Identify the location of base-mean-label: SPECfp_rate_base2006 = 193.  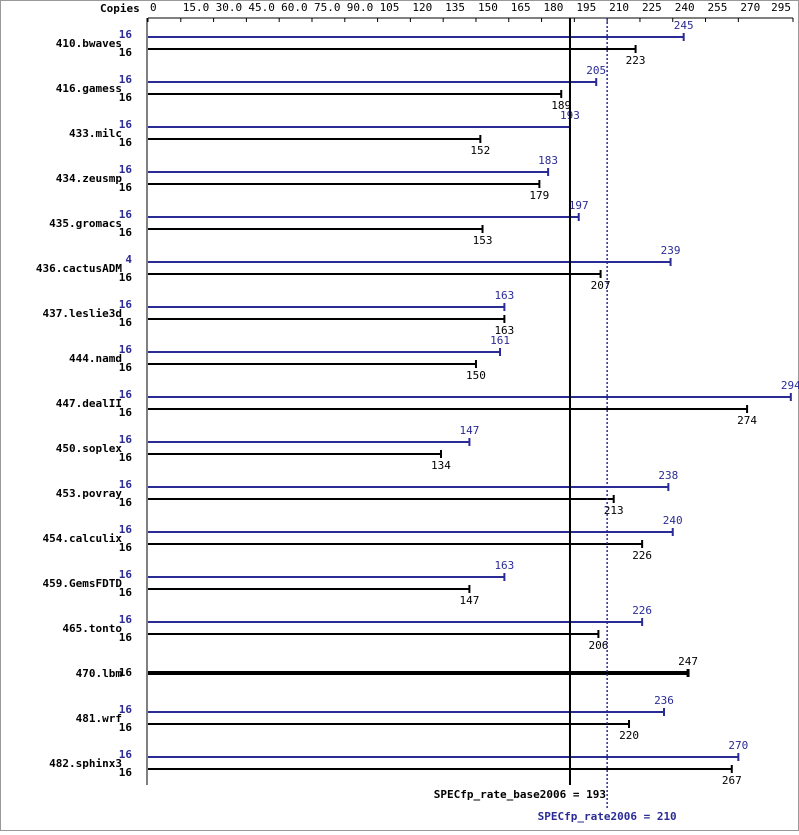
(520, 794).